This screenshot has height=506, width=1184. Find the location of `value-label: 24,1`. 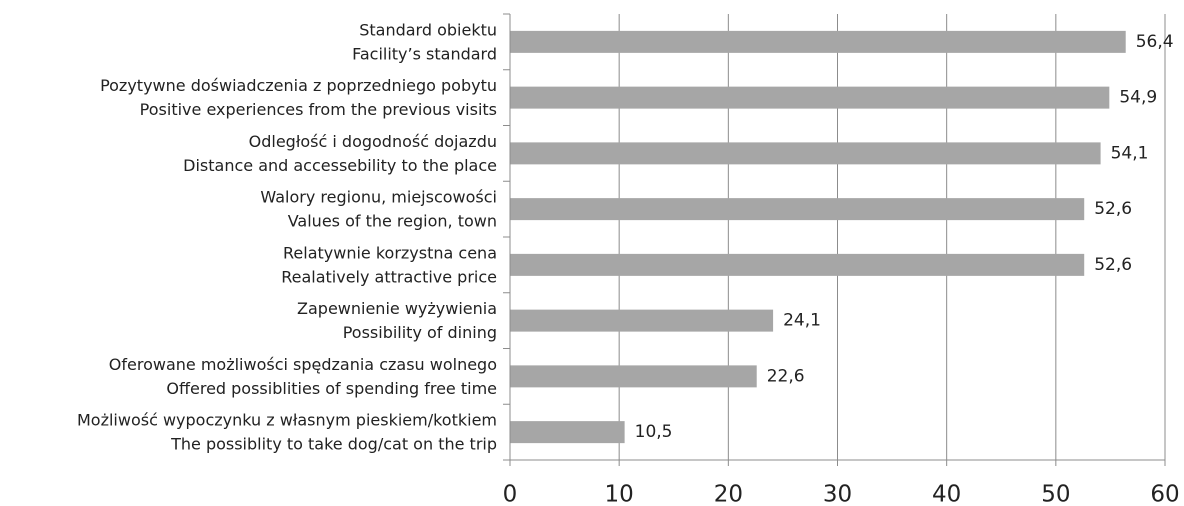

value-label: 24,1 is located at coordinates (802, 321).